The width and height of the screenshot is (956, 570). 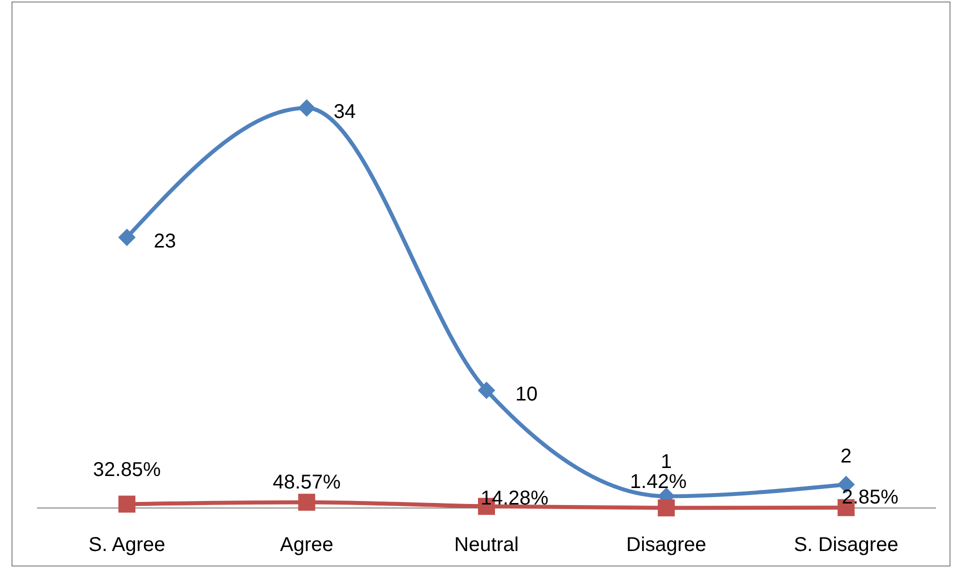 I want to click on x-tick-label: Neutral, so click(x=486, y=545).